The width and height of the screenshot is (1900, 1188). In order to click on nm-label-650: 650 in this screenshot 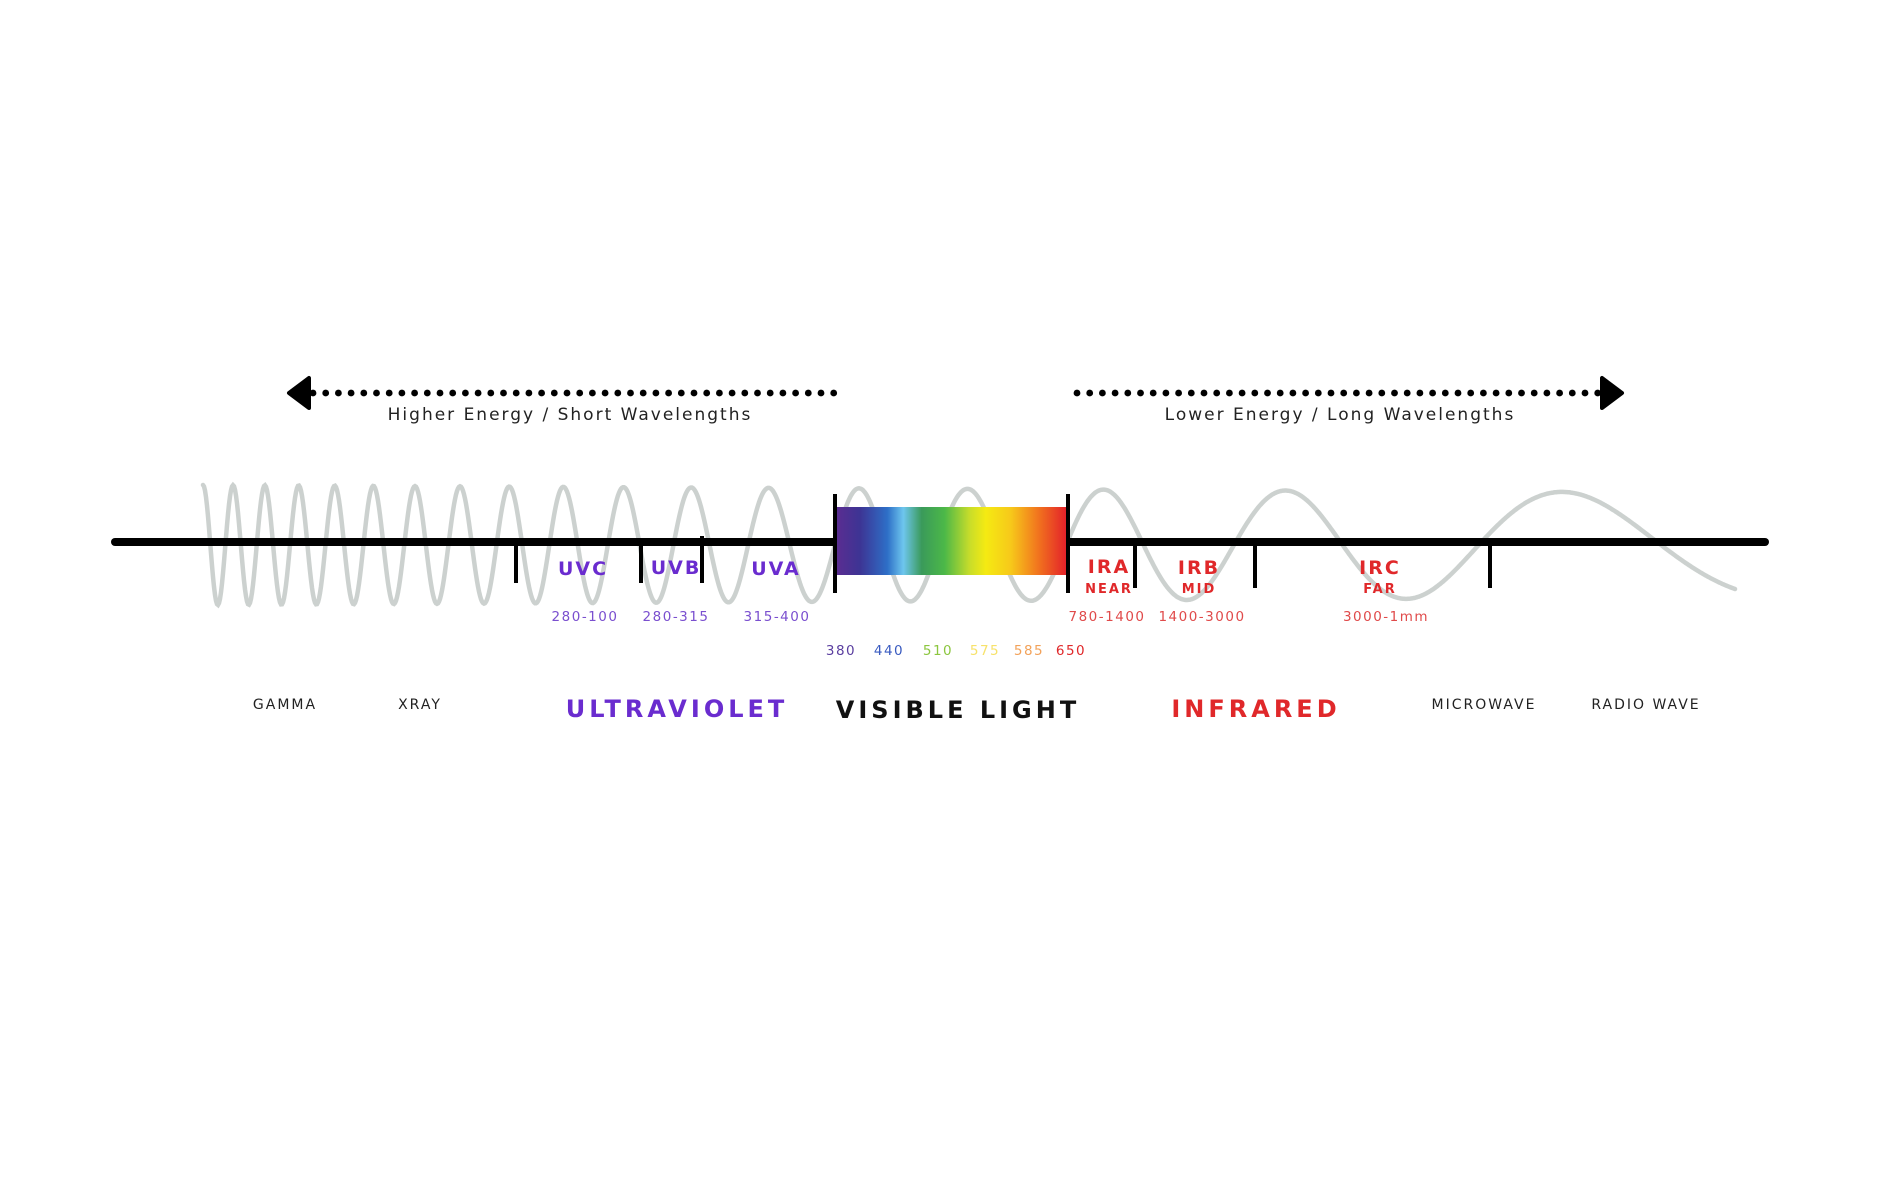, I will do `click(1071, 651)`.